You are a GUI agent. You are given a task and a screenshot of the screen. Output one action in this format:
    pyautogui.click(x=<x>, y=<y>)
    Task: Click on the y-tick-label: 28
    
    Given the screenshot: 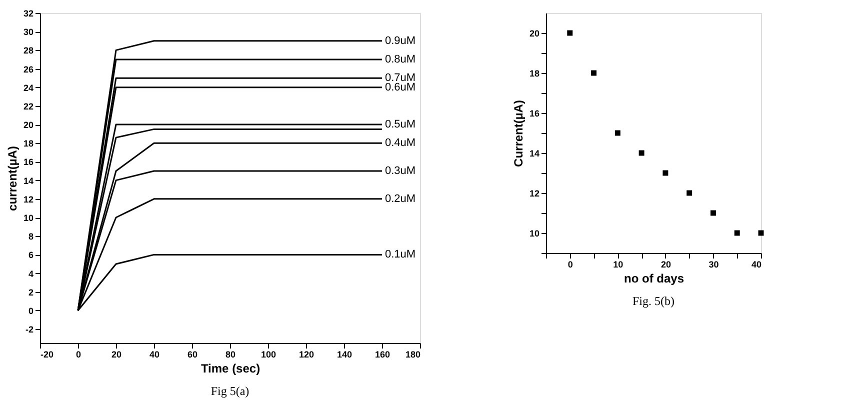 What is the action you would take?
    pyautogui.click(x=28, y=51)
    